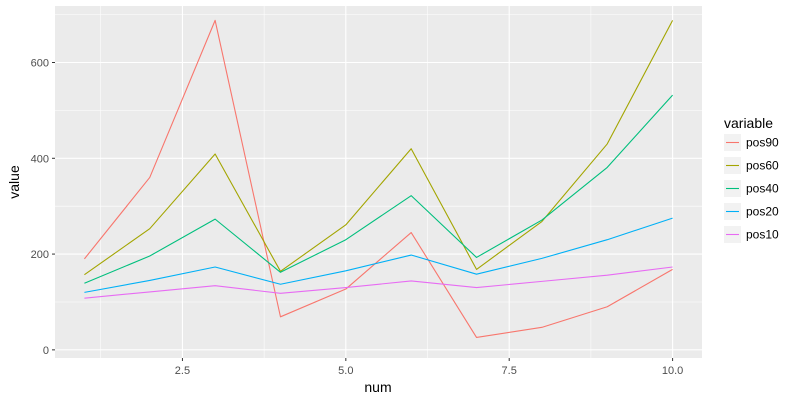 Image resolution: width=800 pixels, height=400 pixels. I want to click on x-axis: 2.5 5.0 7.5 10.0, so click(429, 367).